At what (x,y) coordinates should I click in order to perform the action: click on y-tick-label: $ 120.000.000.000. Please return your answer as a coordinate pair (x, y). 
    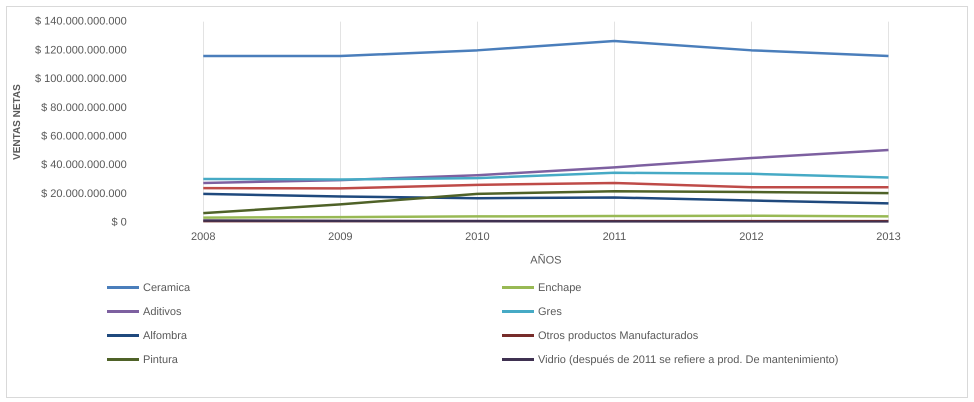
    Looking at the image, I should click on (80, 50).